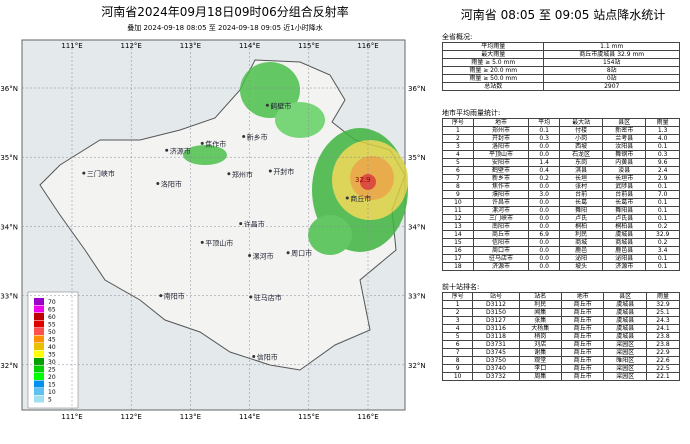  I want to click on cell: 卢氏县, so click(624, 218).